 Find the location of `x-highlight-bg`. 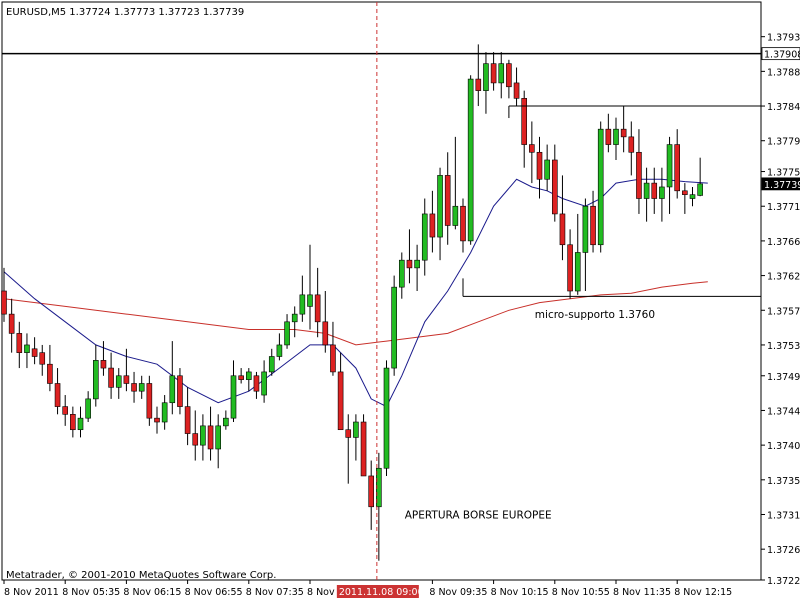

x-highlight-bg is located at coordinates (377, 591).